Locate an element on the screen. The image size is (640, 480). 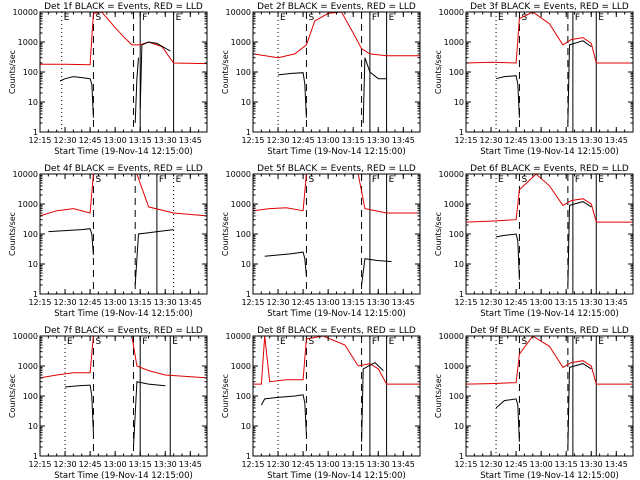
plot-frame is located at coordinates (123, 234).